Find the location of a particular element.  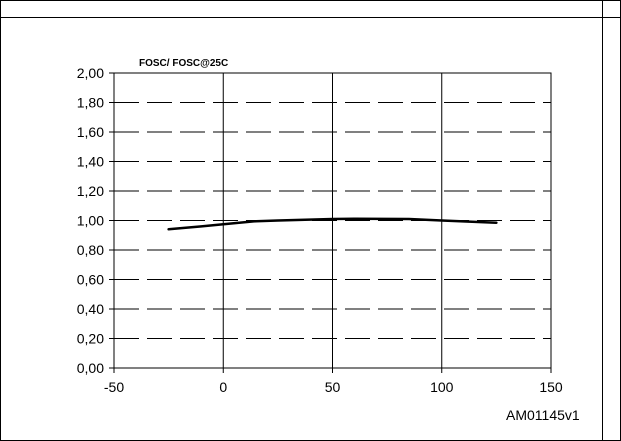

x-axis-ticks: -50 0 50 100 150 is located at coordinates (333, 381).